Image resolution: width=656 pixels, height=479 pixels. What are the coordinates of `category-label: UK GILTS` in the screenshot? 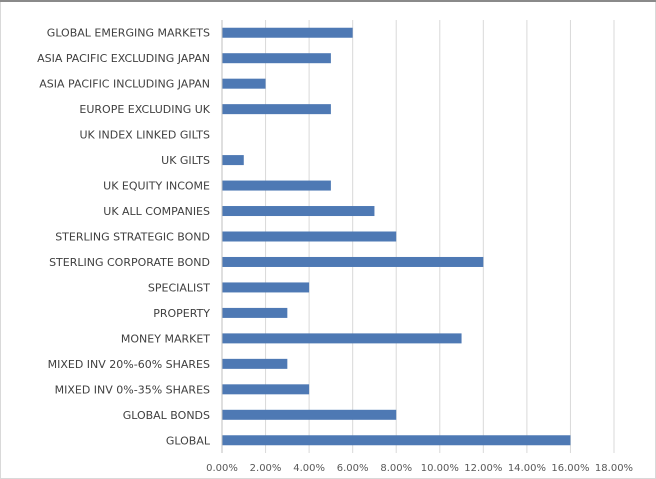 It's located at (185, 160).